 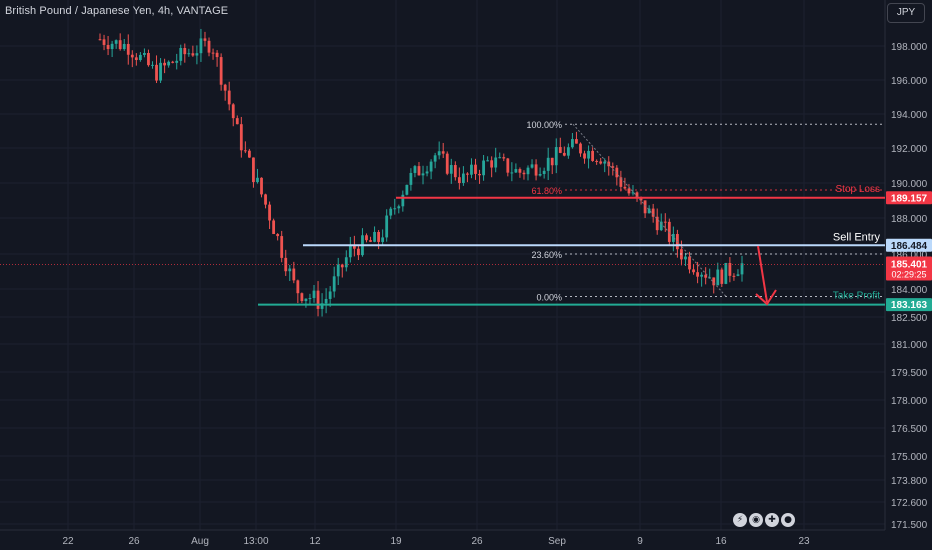 What do you see at coordinates (857, 237) in the screenshot?
I see `sell-entry-label: Sell Entry` at bounding box center [857, 237].